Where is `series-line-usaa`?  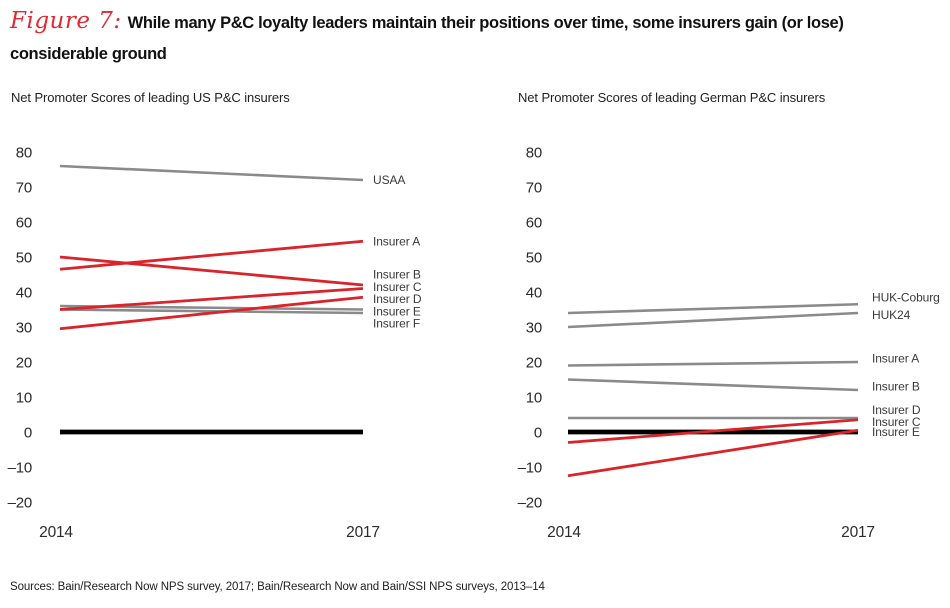 series-line-usaa is located at coordinates (211, 173).